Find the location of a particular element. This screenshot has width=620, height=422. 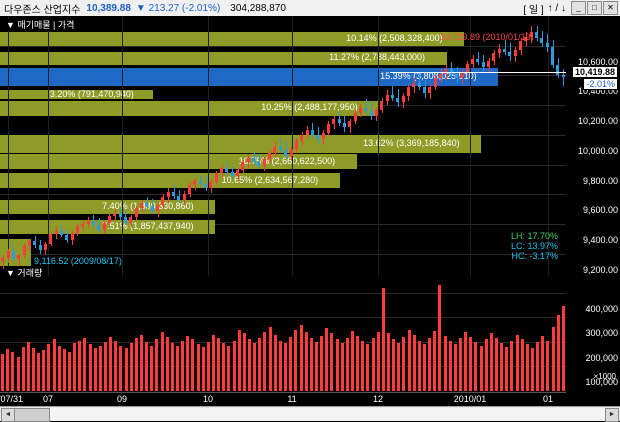

x-axis-tick: 10 is located at coordinates (208, 399).